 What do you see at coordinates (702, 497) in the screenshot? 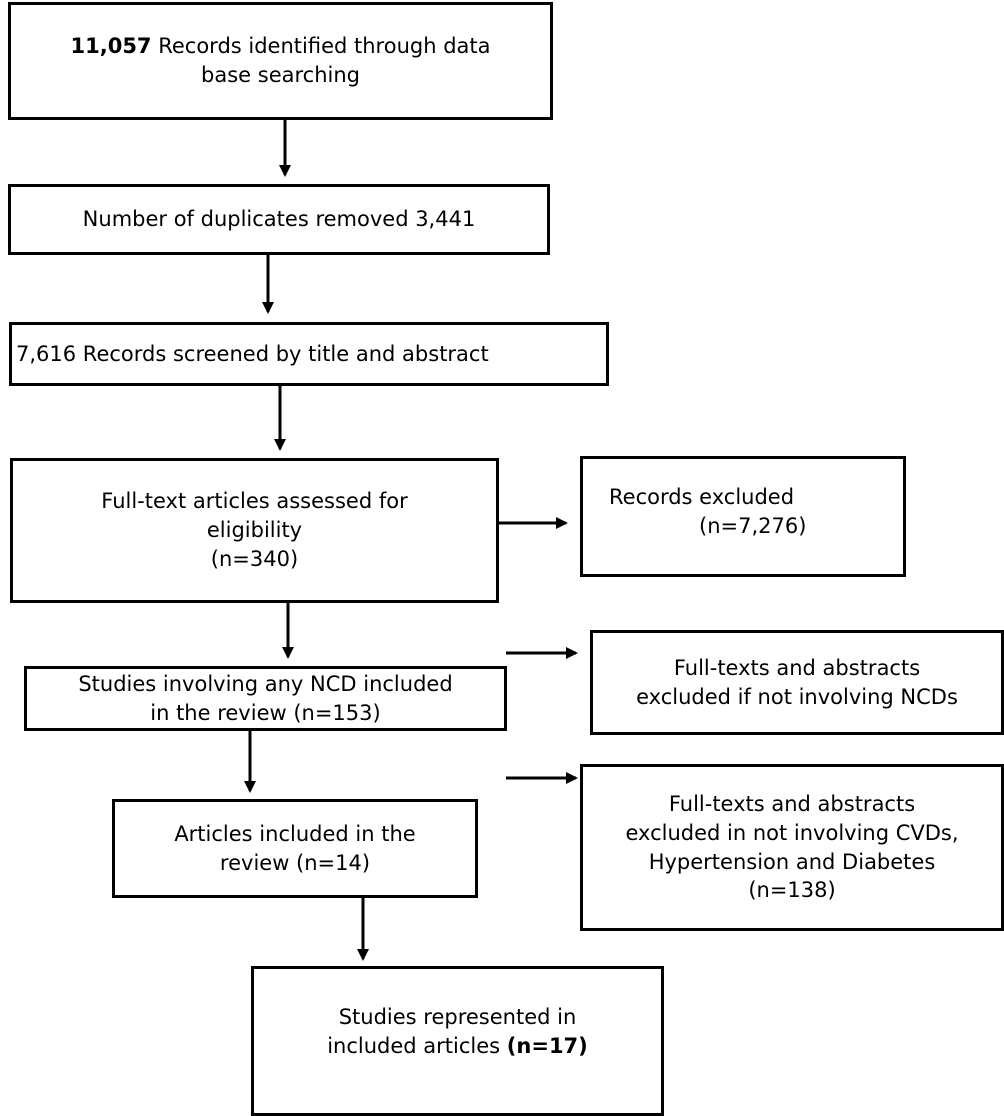
I see `records-excluded-label: Records excluded` at bounding box center [702, 497].